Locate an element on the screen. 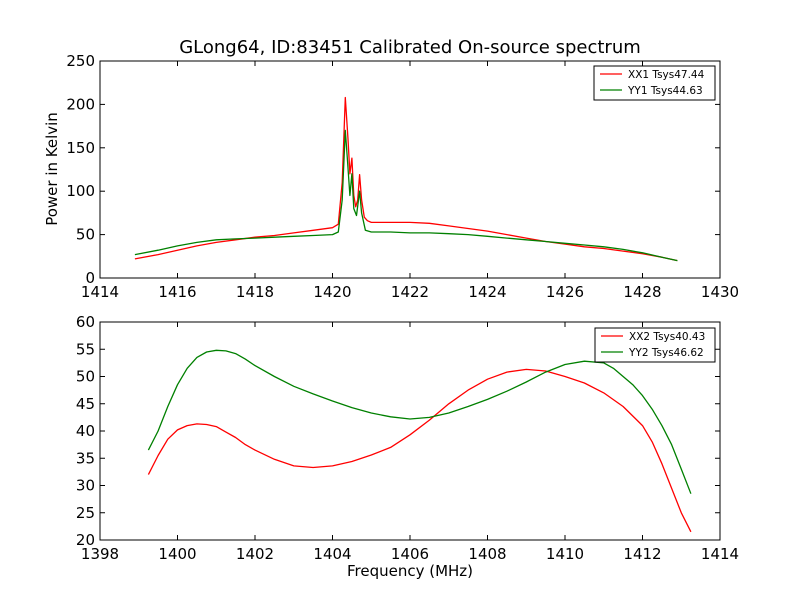 The image size is (800, 600). legend: XX2 Tsys40.43 YY2 Tsys46.62 is located at coordinates (655, 345).